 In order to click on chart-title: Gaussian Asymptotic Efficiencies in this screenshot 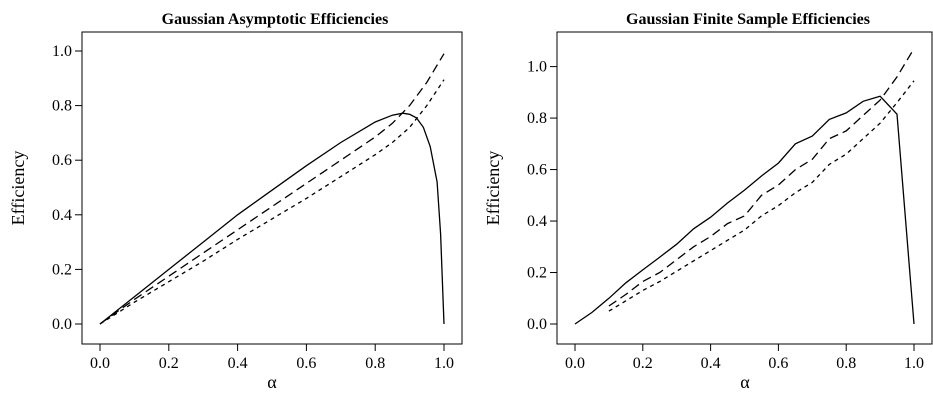, I will do `click(275, 19)`.